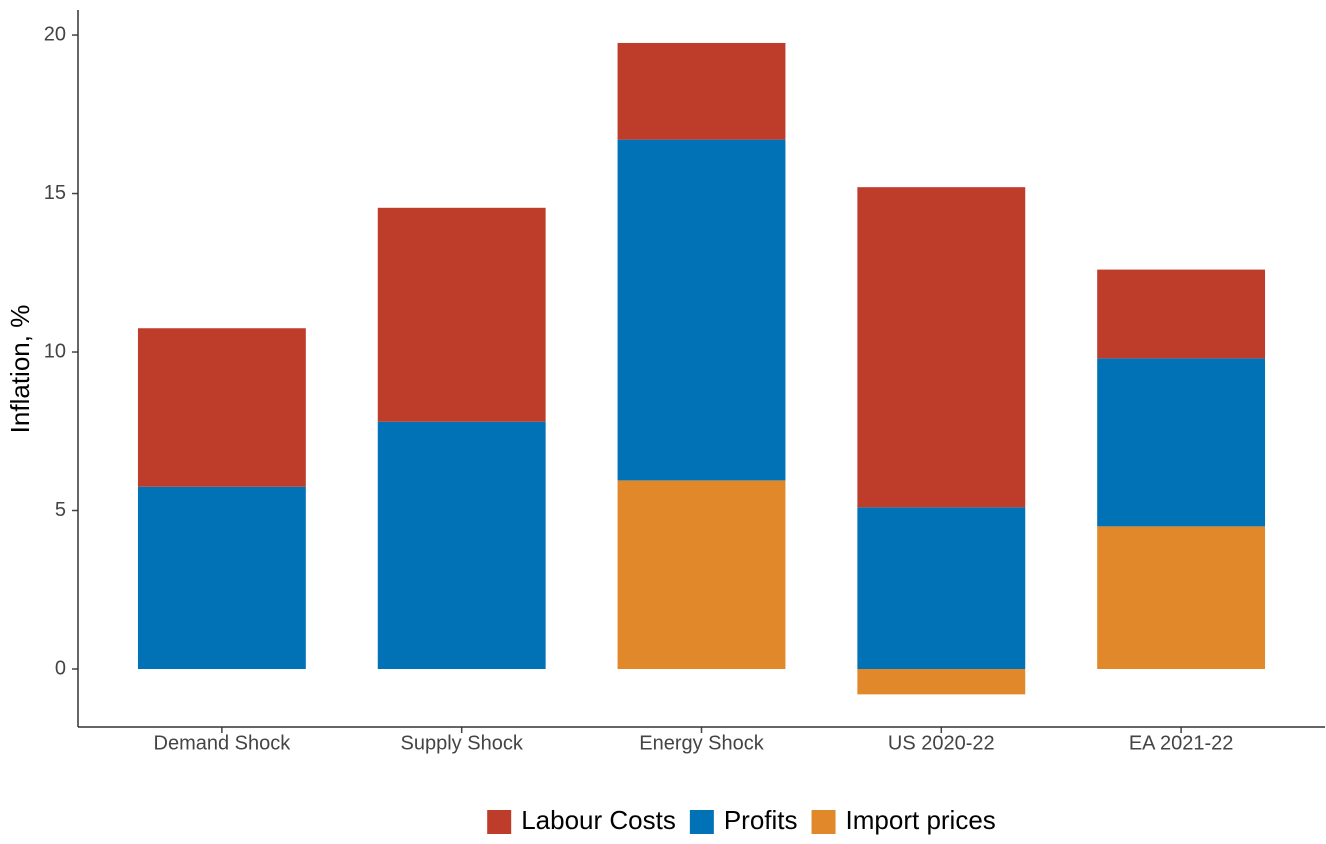 The width and height of the screenshot is (1326, 844). What do you see at coordinates (761, 820) in the screenshot?
I see `legend-label: Profits` at bounding box center [761, 820].